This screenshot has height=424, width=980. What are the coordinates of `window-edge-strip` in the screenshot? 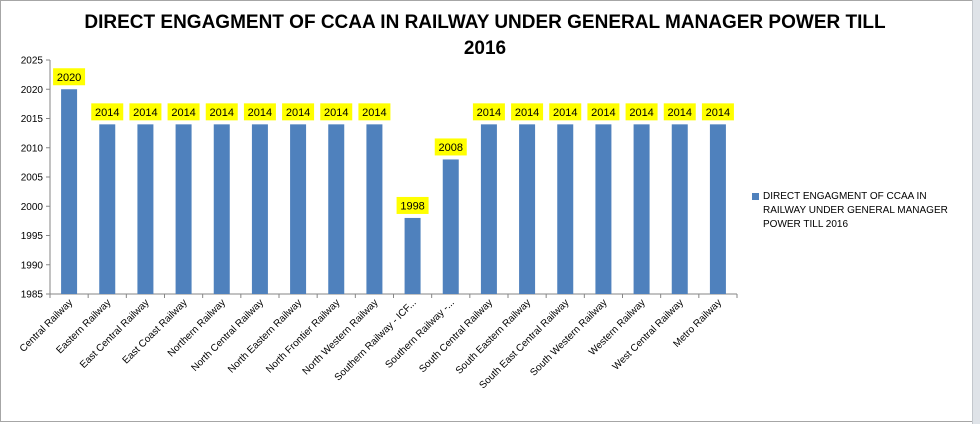 It's located at (976, 212).